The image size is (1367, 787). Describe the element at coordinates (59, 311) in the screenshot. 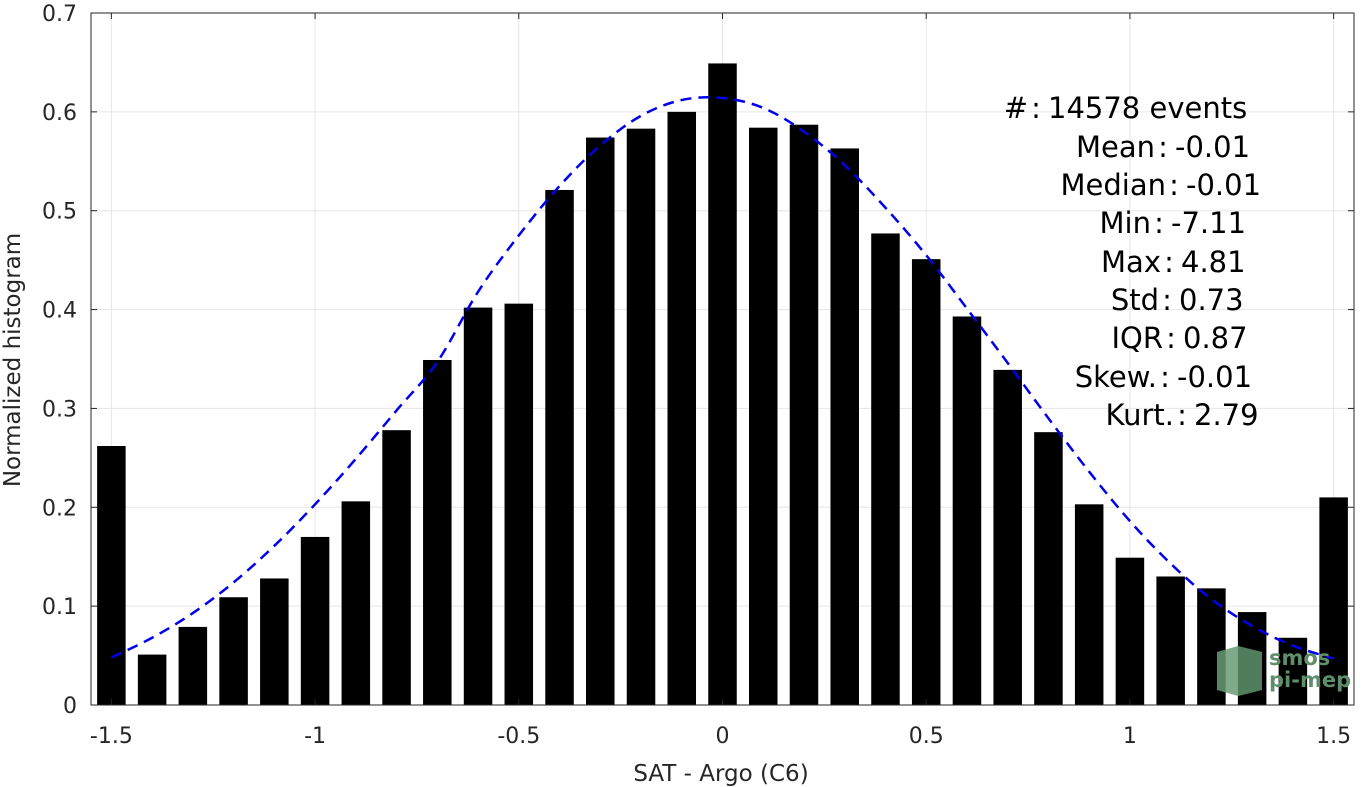

I see `y-tick-label: 0.4` at that location.